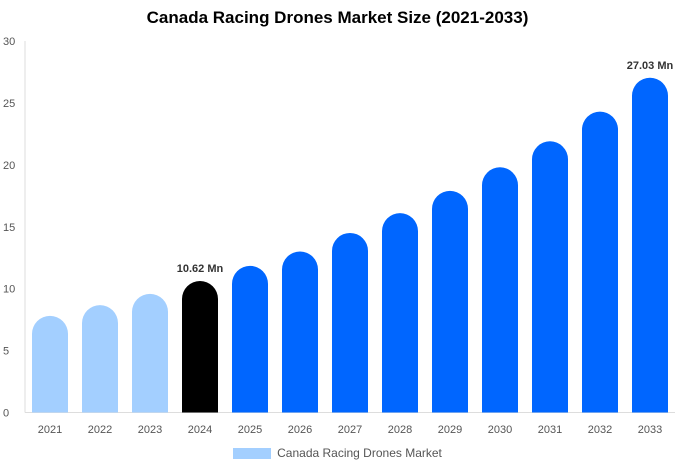 The height and width of the screenshot is (469, 675). I want to click on data-label: 27.03 Mn, so click(650, 66).